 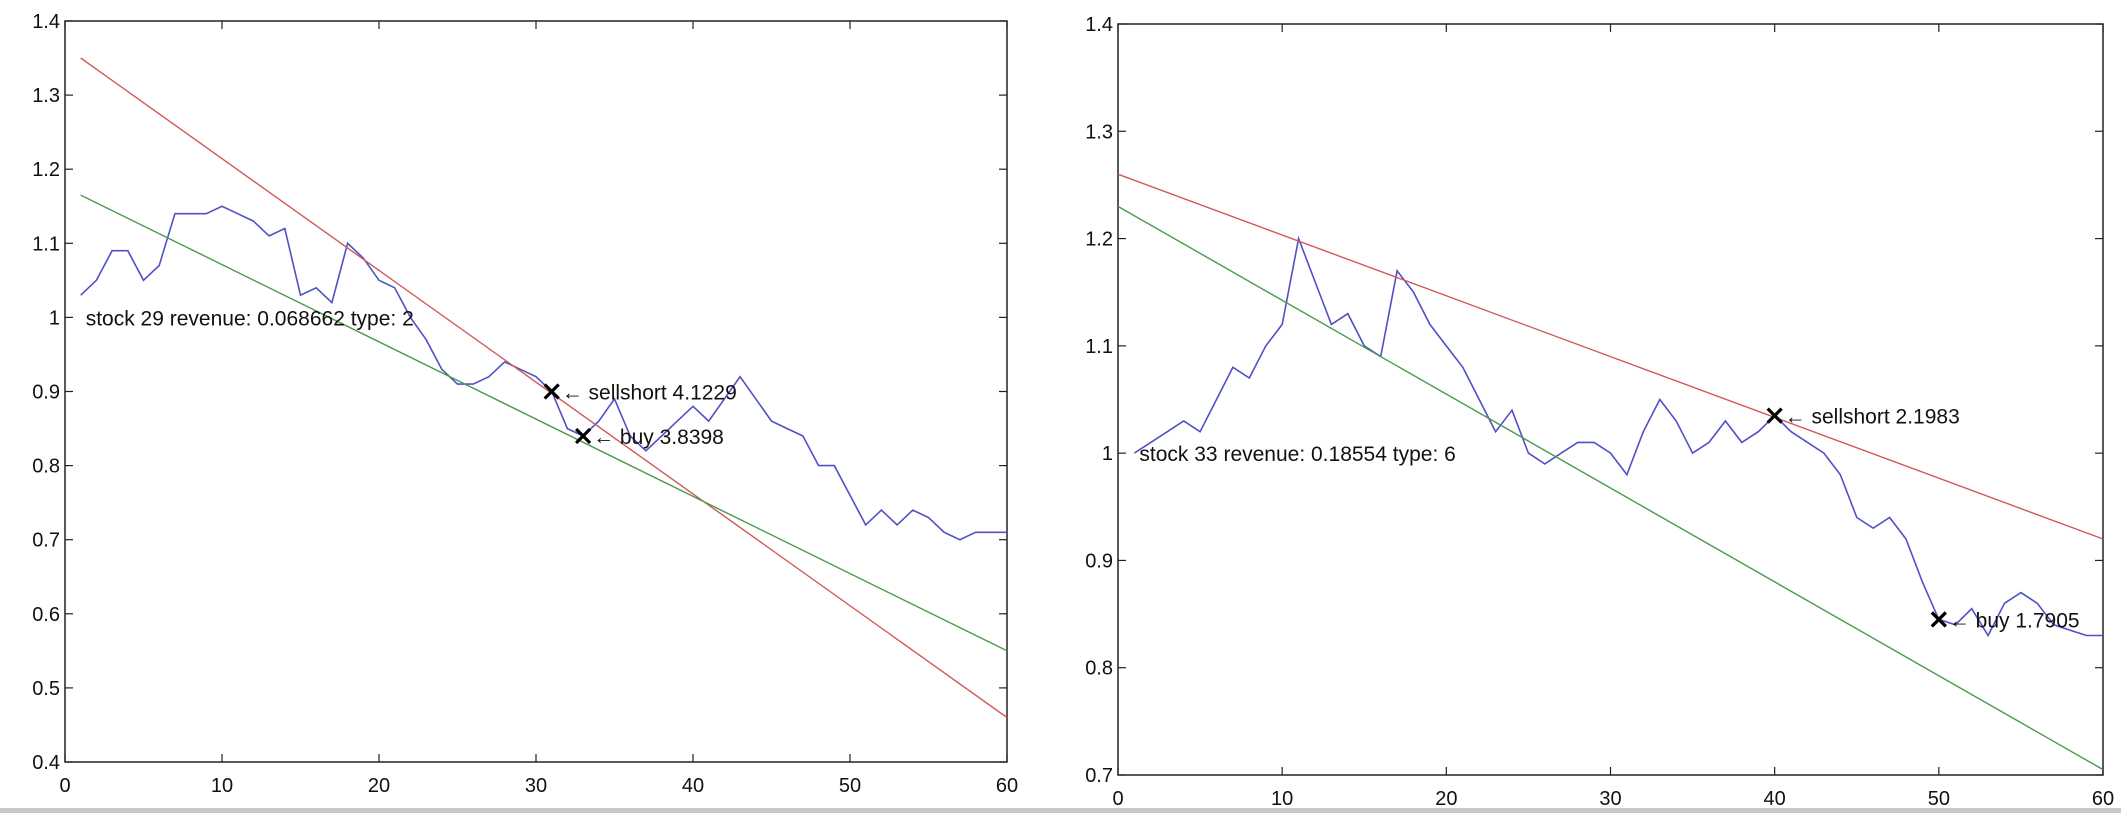 I want to click on revenue-annotation: stock 29 revenue: 0.068662 type: 2, so click(x=250, y=318).